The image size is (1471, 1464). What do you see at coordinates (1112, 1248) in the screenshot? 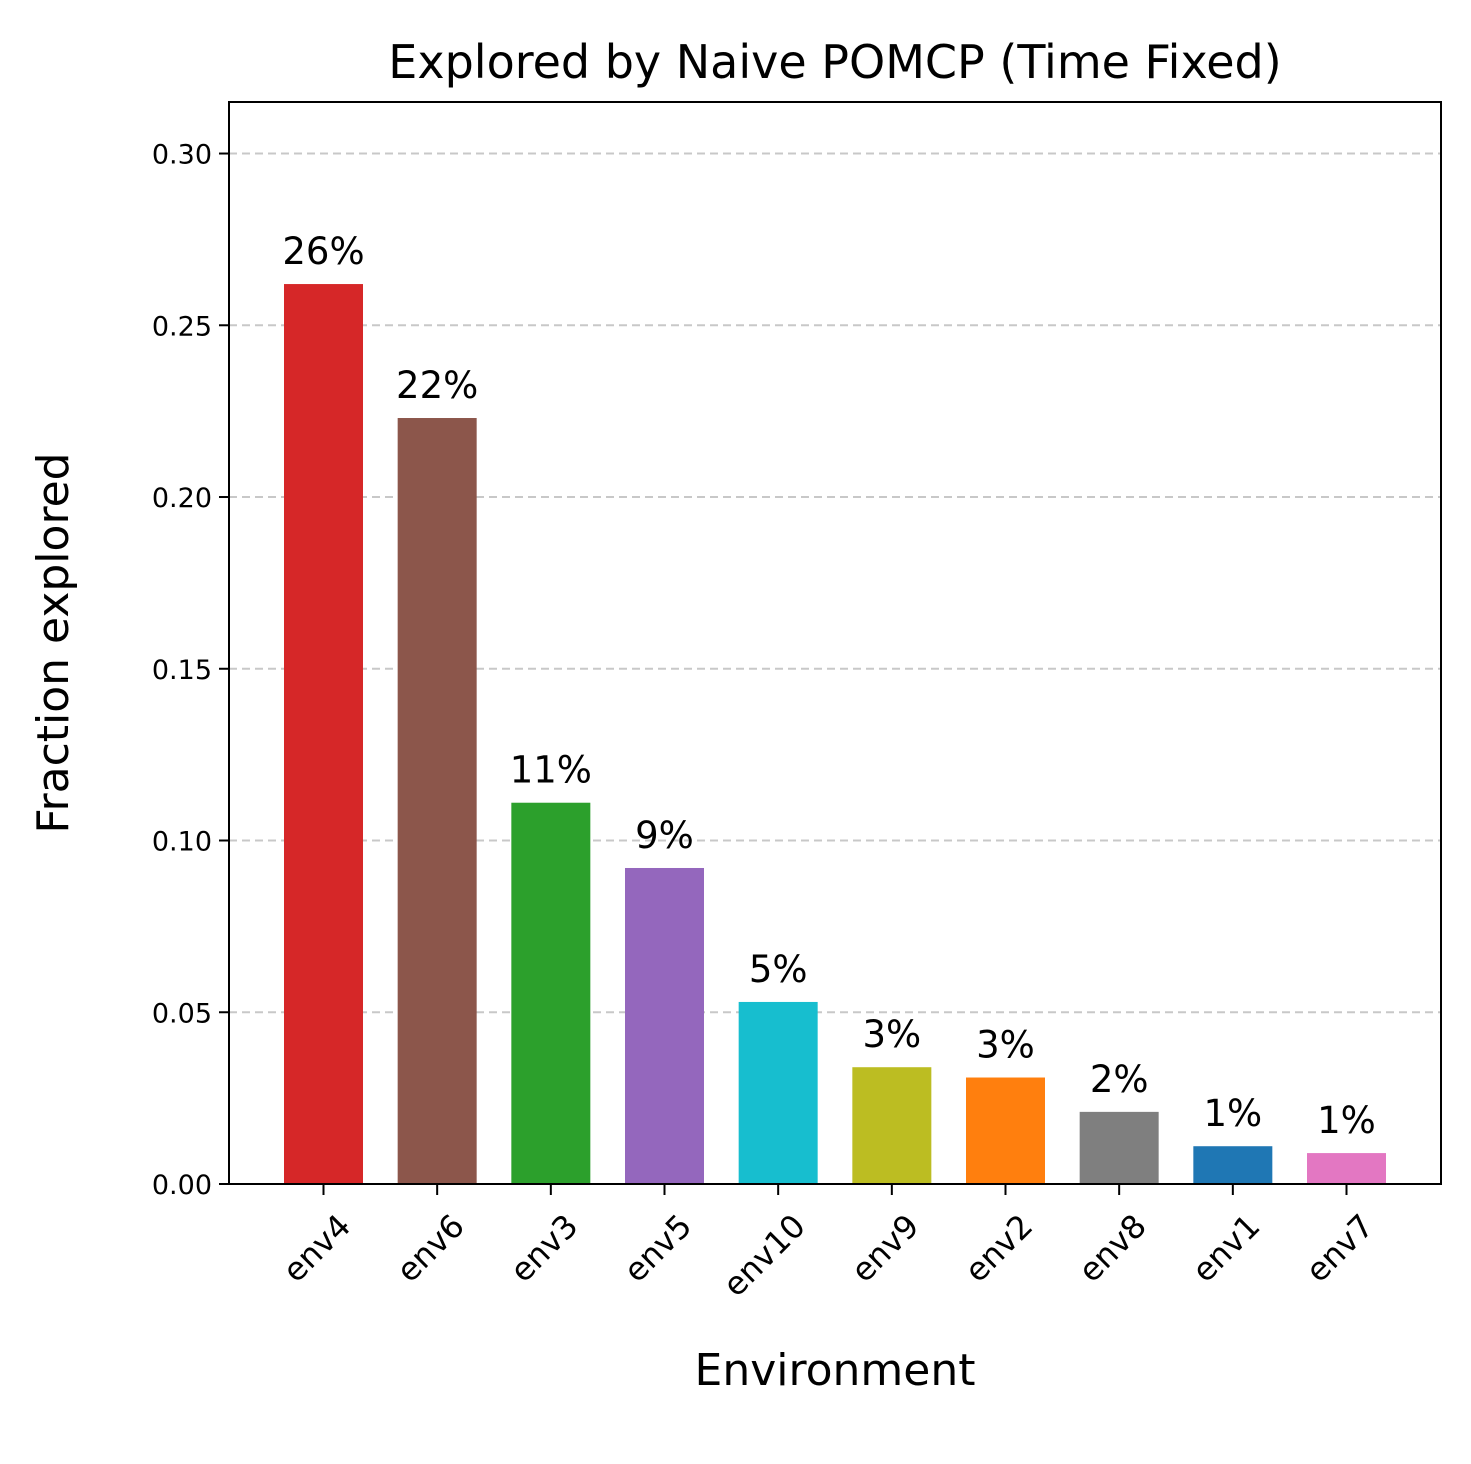
I see `x-tick-label: env8` at bounding box center [1112, 1248].